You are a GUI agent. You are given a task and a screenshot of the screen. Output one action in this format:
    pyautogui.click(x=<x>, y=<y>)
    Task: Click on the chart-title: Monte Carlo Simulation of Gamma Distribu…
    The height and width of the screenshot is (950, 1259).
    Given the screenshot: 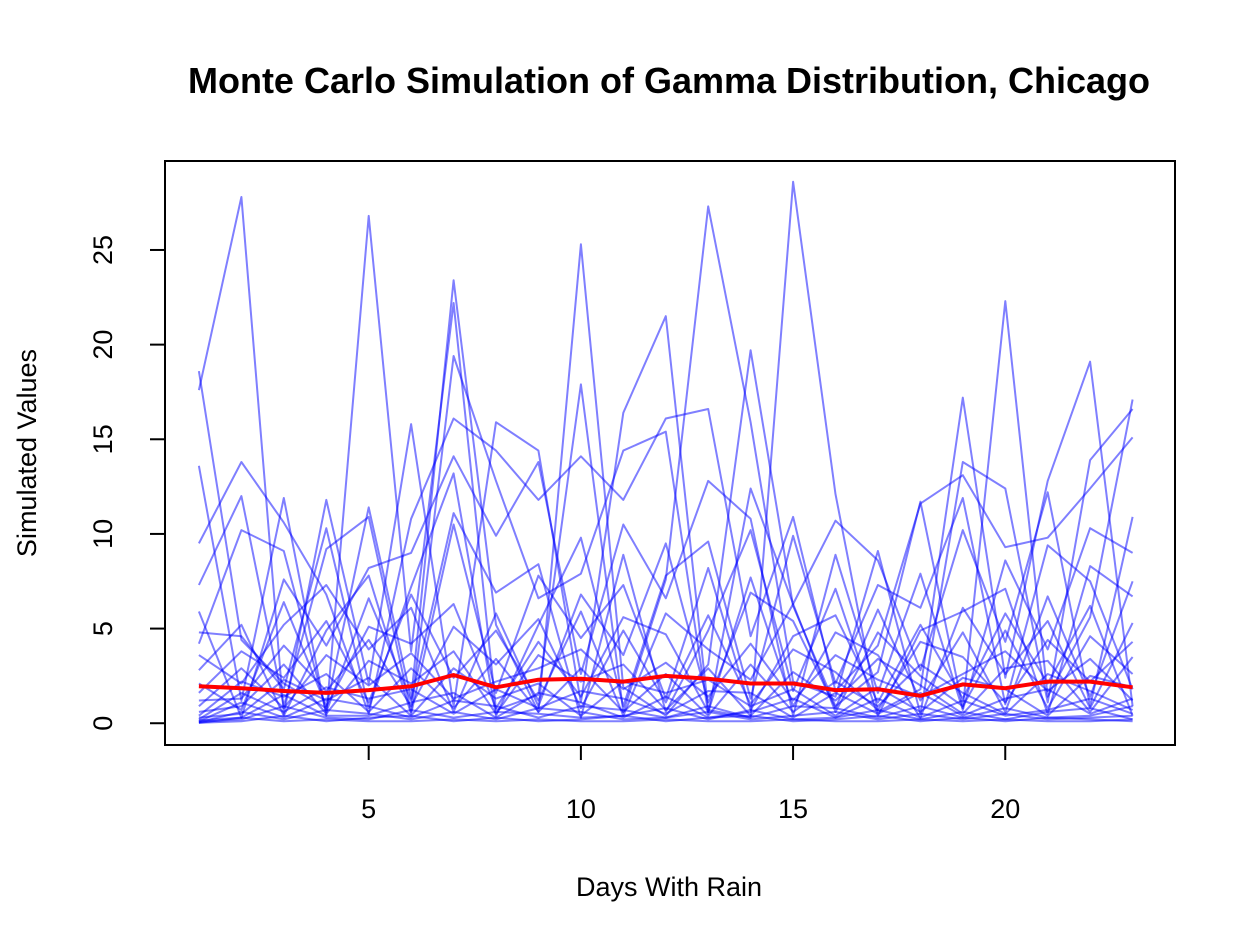 What is the action you would take?
    pyautogui.click(x=669, y=80)
    